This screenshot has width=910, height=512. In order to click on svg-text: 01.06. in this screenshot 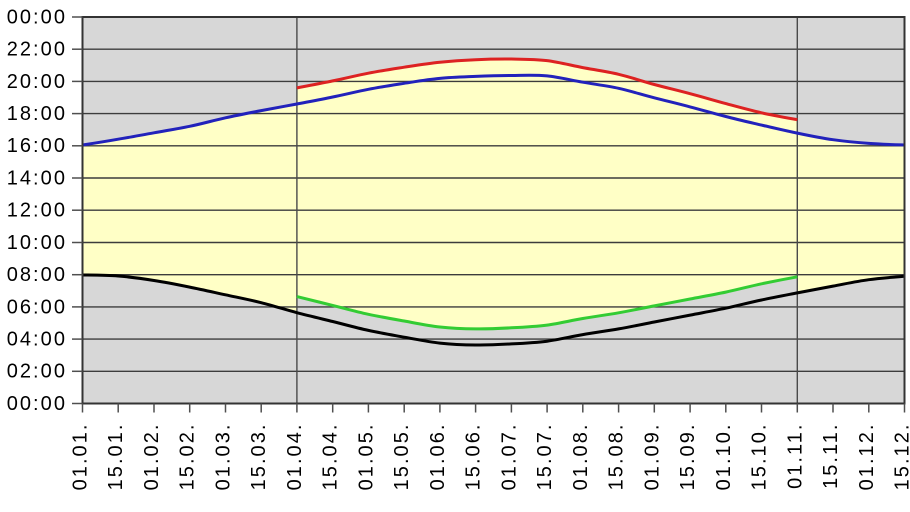, I will do `click(438, 457)`.